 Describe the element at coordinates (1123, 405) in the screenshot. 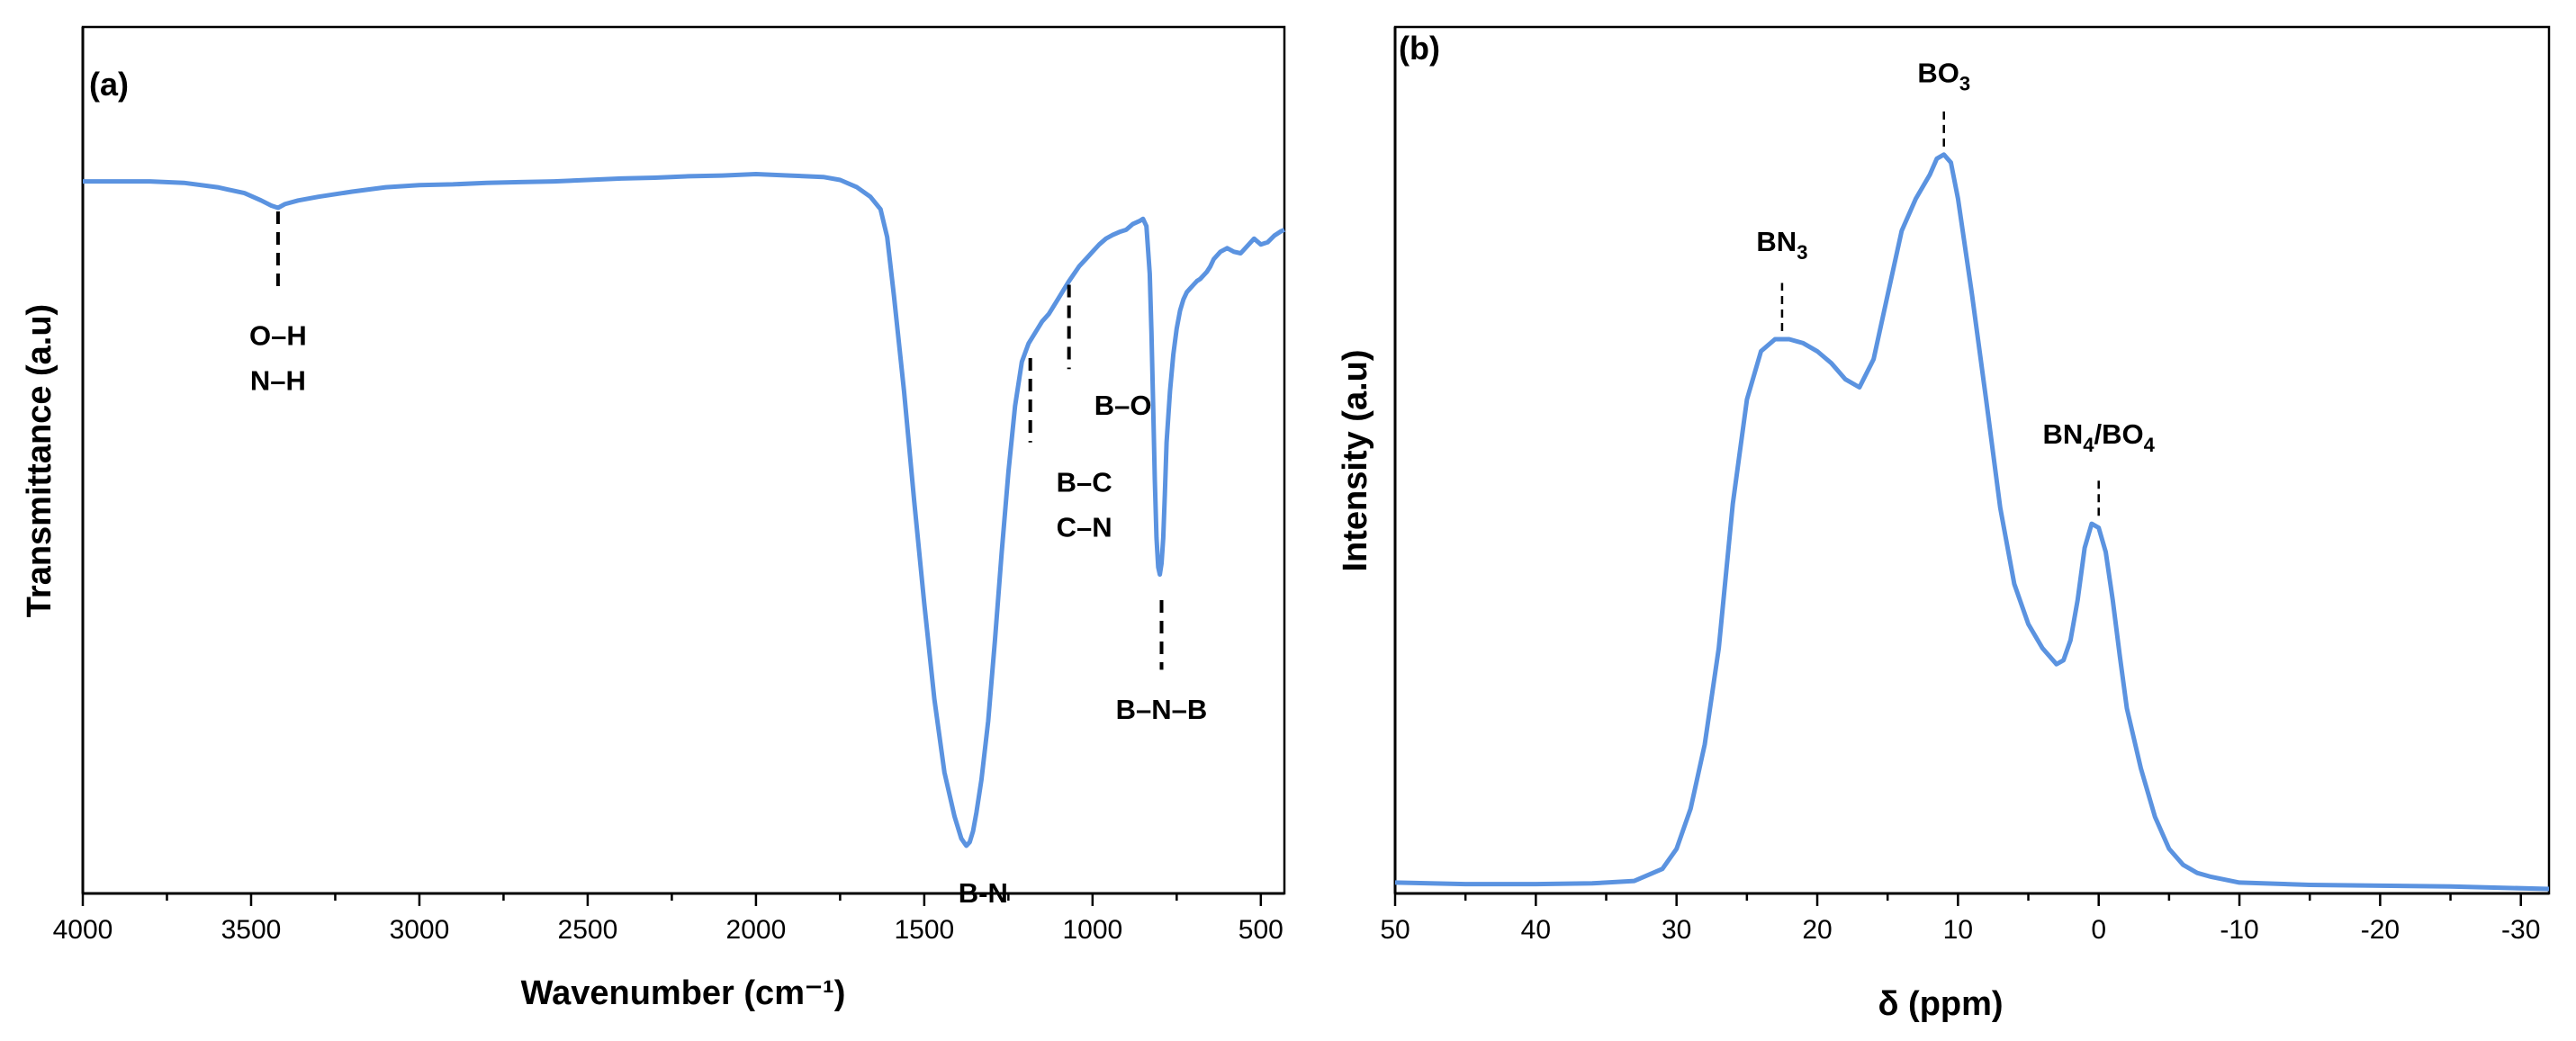

I see `panel-a-peak-label: B–O` at that location.